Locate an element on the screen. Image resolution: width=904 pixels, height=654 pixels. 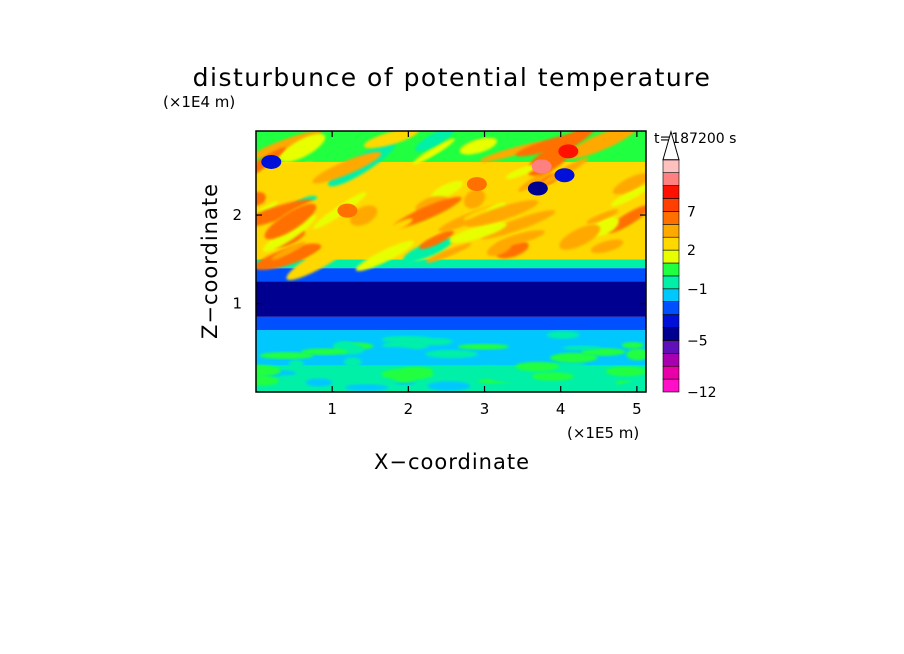
colorbar-tick-label: −1 is located at coordinates (697, 290).